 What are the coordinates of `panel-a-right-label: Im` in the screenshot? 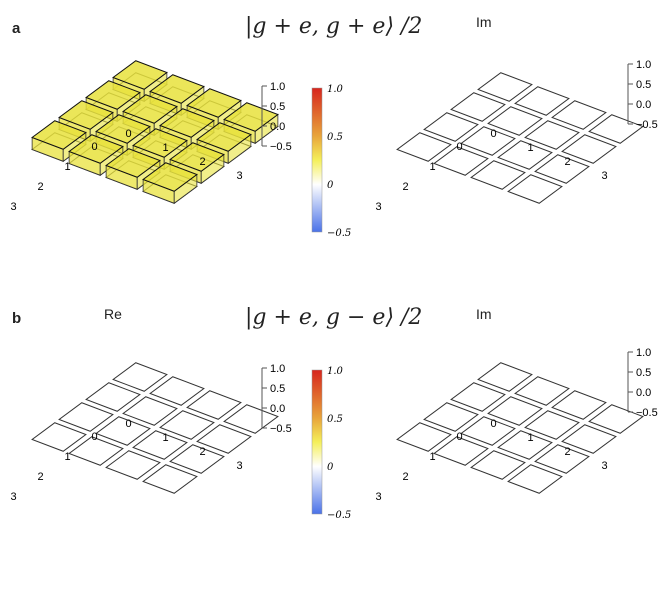 It's located at (484, 22).